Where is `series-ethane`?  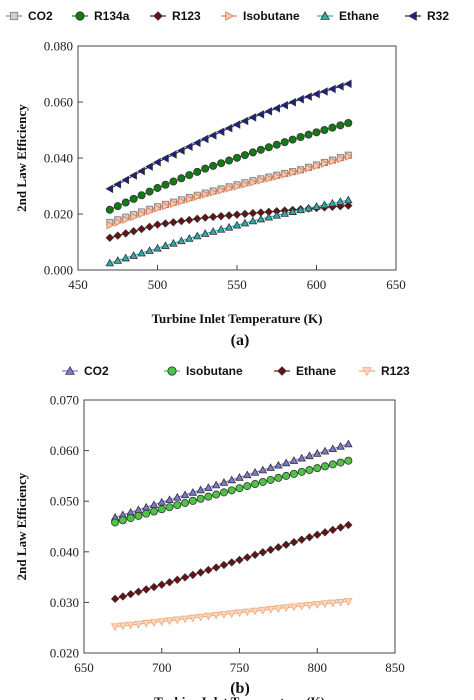 series-ethane is located at coordinates (229, 231).